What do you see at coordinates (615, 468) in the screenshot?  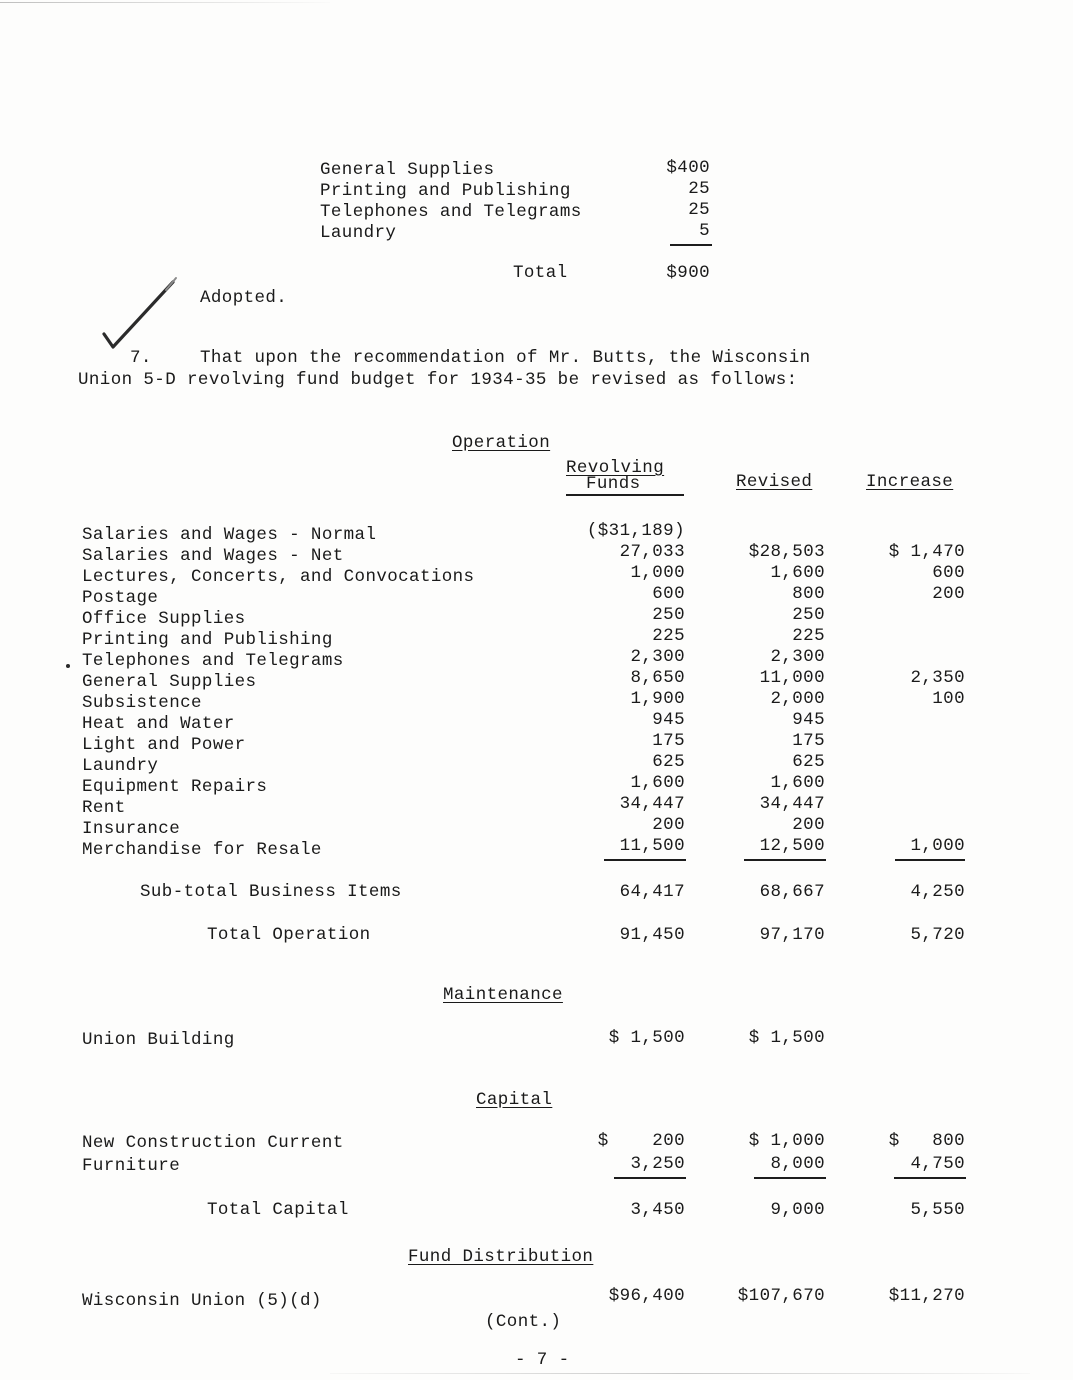 I see `column-header-revolving-funds-line1: Revolving` at bounding box center [615, 468].